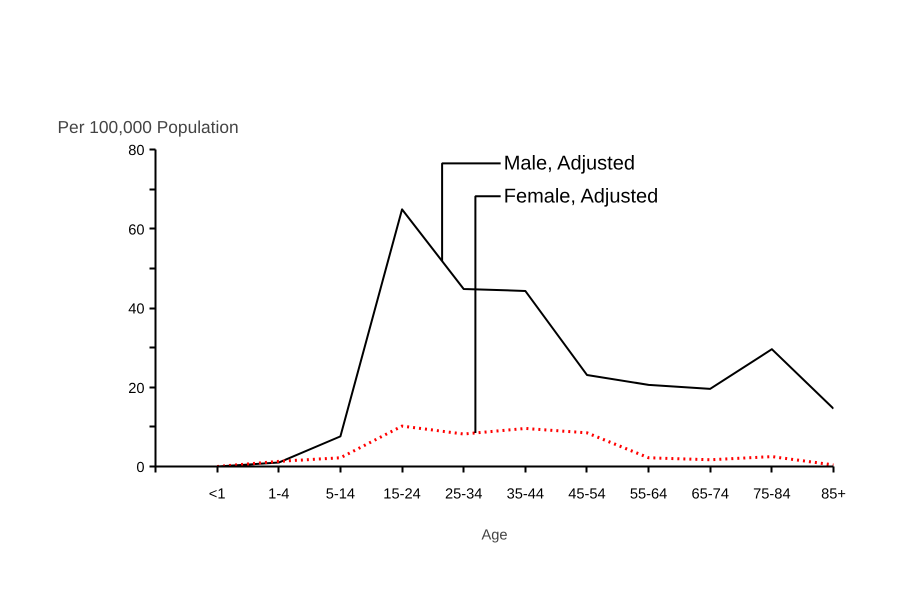 The width and height of the screenshot is (902, 602). I want to click on y-tick-label: 0, so click(140, 468).